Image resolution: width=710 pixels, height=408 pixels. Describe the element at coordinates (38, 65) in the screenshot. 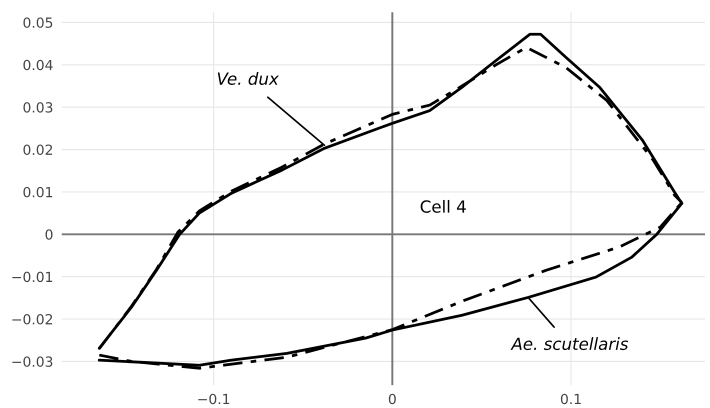

I see `y-tick-label: 0.04` at that location.